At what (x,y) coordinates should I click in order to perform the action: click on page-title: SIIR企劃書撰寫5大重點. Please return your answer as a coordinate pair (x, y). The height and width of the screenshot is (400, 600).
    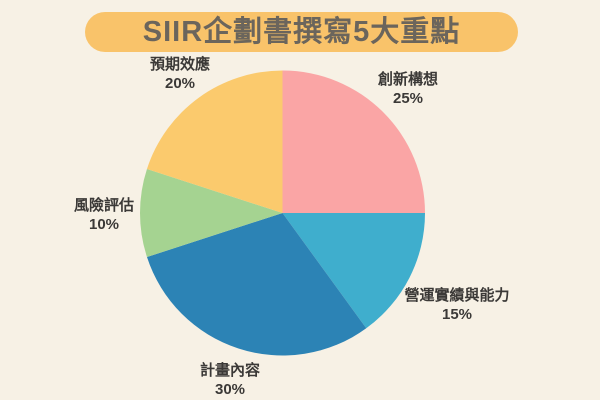
    Looking at the image, I should click on (301, 31).